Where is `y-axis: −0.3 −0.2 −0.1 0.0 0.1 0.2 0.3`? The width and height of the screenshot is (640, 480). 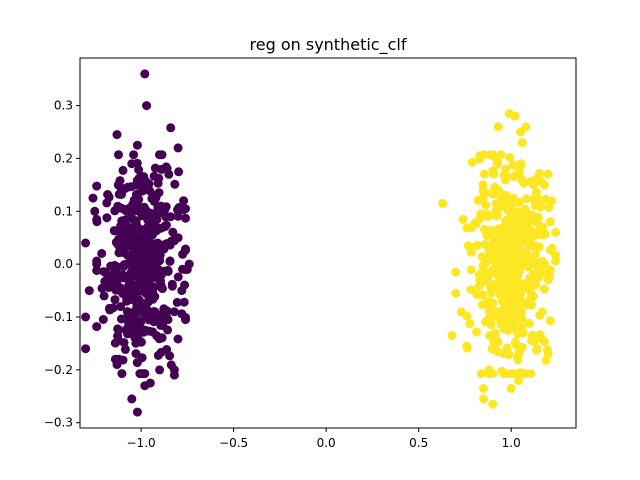
y-axis: −0.3 −0.2 −0.1 0.0 0.1 0.2 0.3 is located at coordinates (62, 264).